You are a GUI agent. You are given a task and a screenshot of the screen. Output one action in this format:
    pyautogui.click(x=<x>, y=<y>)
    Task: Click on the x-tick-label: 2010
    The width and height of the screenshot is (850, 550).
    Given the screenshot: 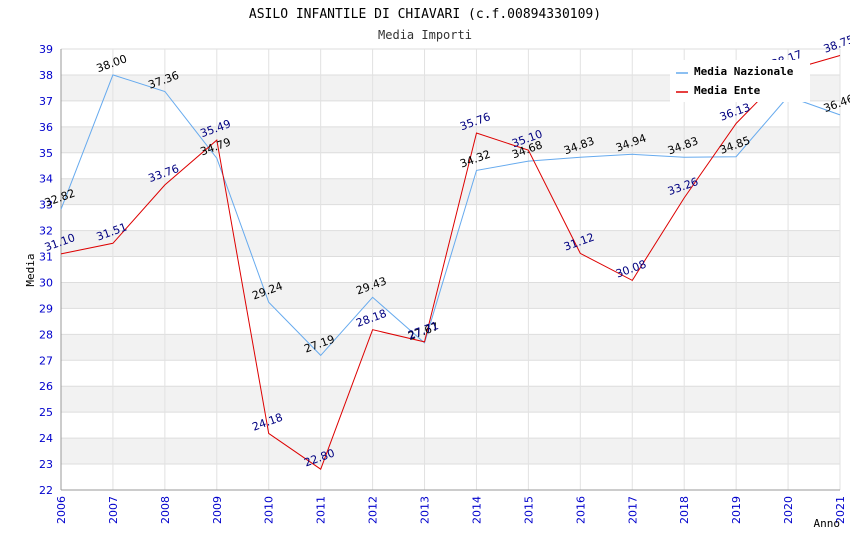 What is the action you would take?
    pyautogui.click(x=269, y=510)
    